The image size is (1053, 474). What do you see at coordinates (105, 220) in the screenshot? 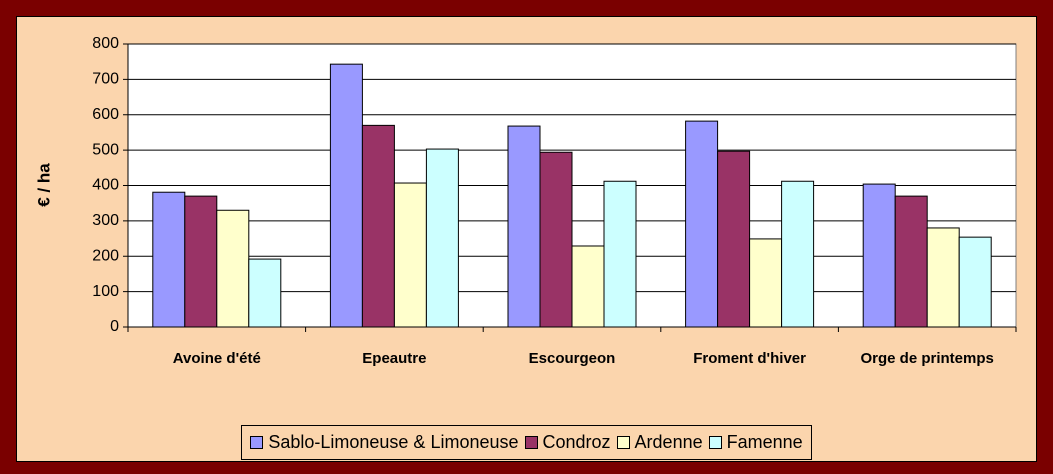
I see `y-tick-label: 300` at bounding box center [105, 220].